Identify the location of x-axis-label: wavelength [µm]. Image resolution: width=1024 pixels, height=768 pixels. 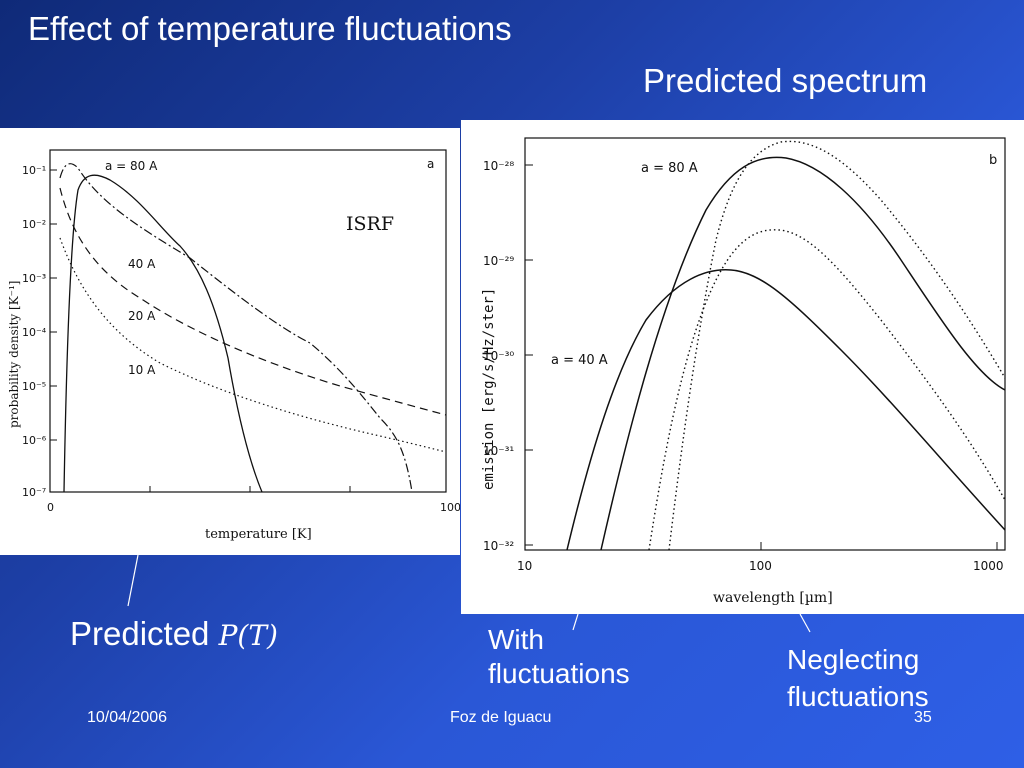
(773, 598).